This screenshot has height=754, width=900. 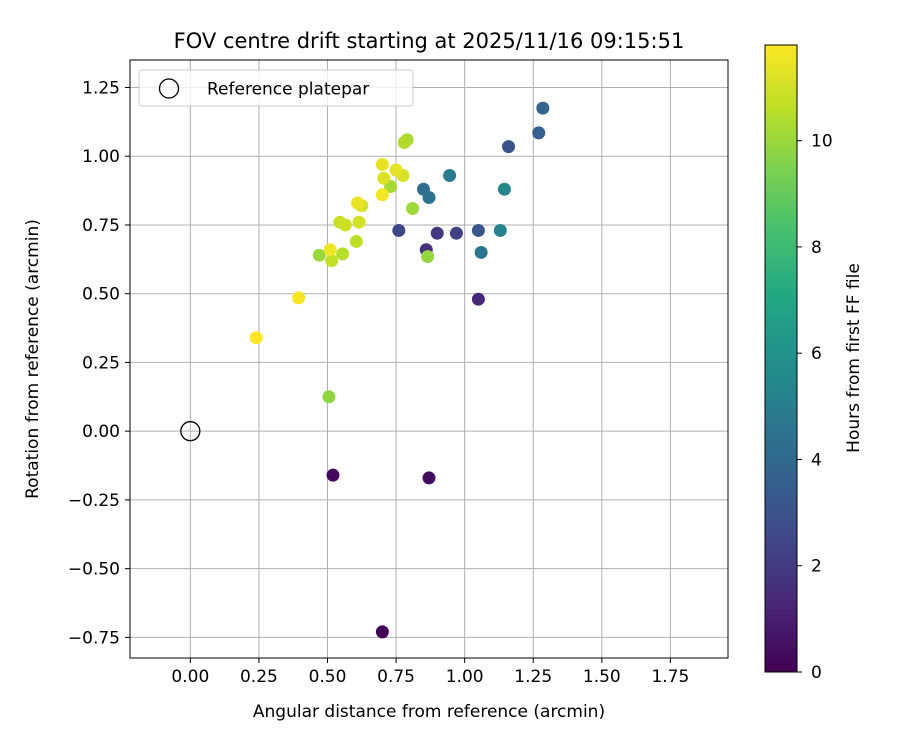 I want to click on y-axis-label: Rotation from reference (arcmin), so click(x=33, y=359).